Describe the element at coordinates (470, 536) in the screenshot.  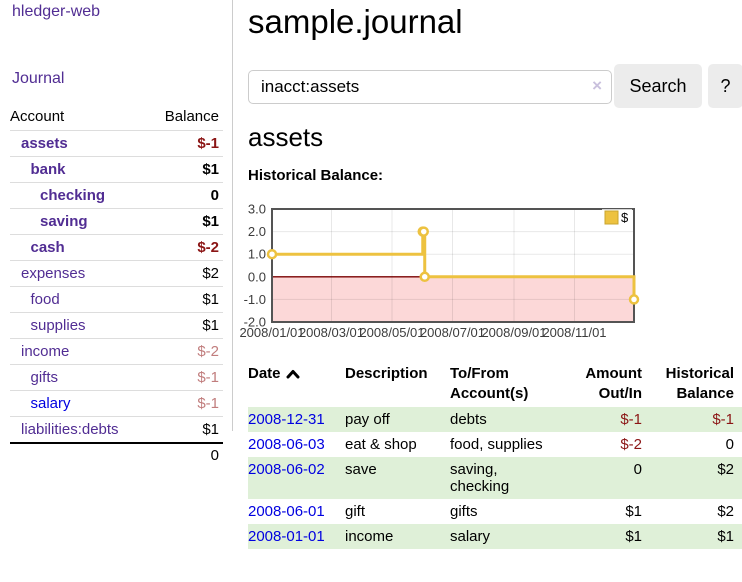
I see `transaction-accounts: salary` at that location.